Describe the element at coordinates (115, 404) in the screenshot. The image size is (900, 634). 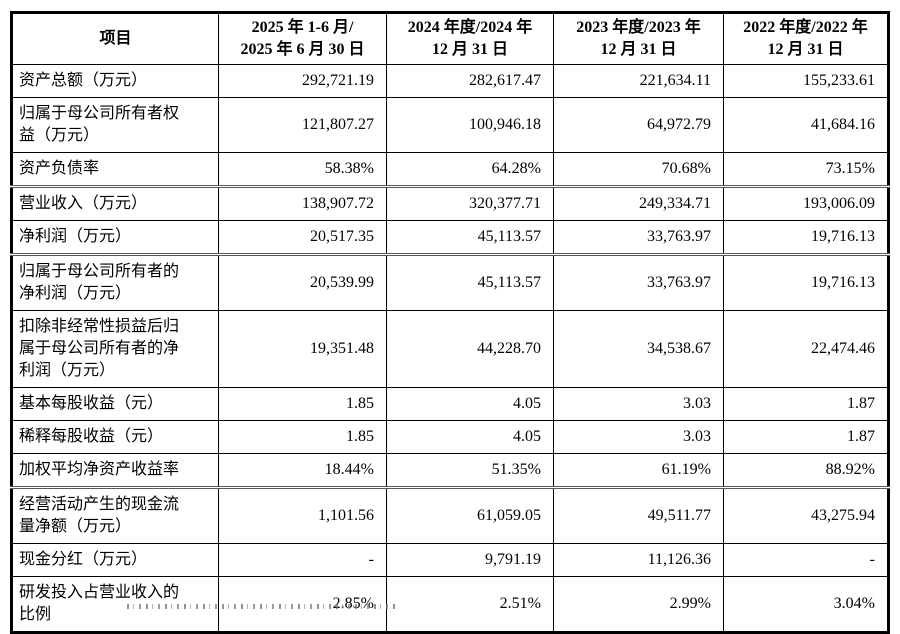
I see `row-label: 基本每股收益（元）` at that location.